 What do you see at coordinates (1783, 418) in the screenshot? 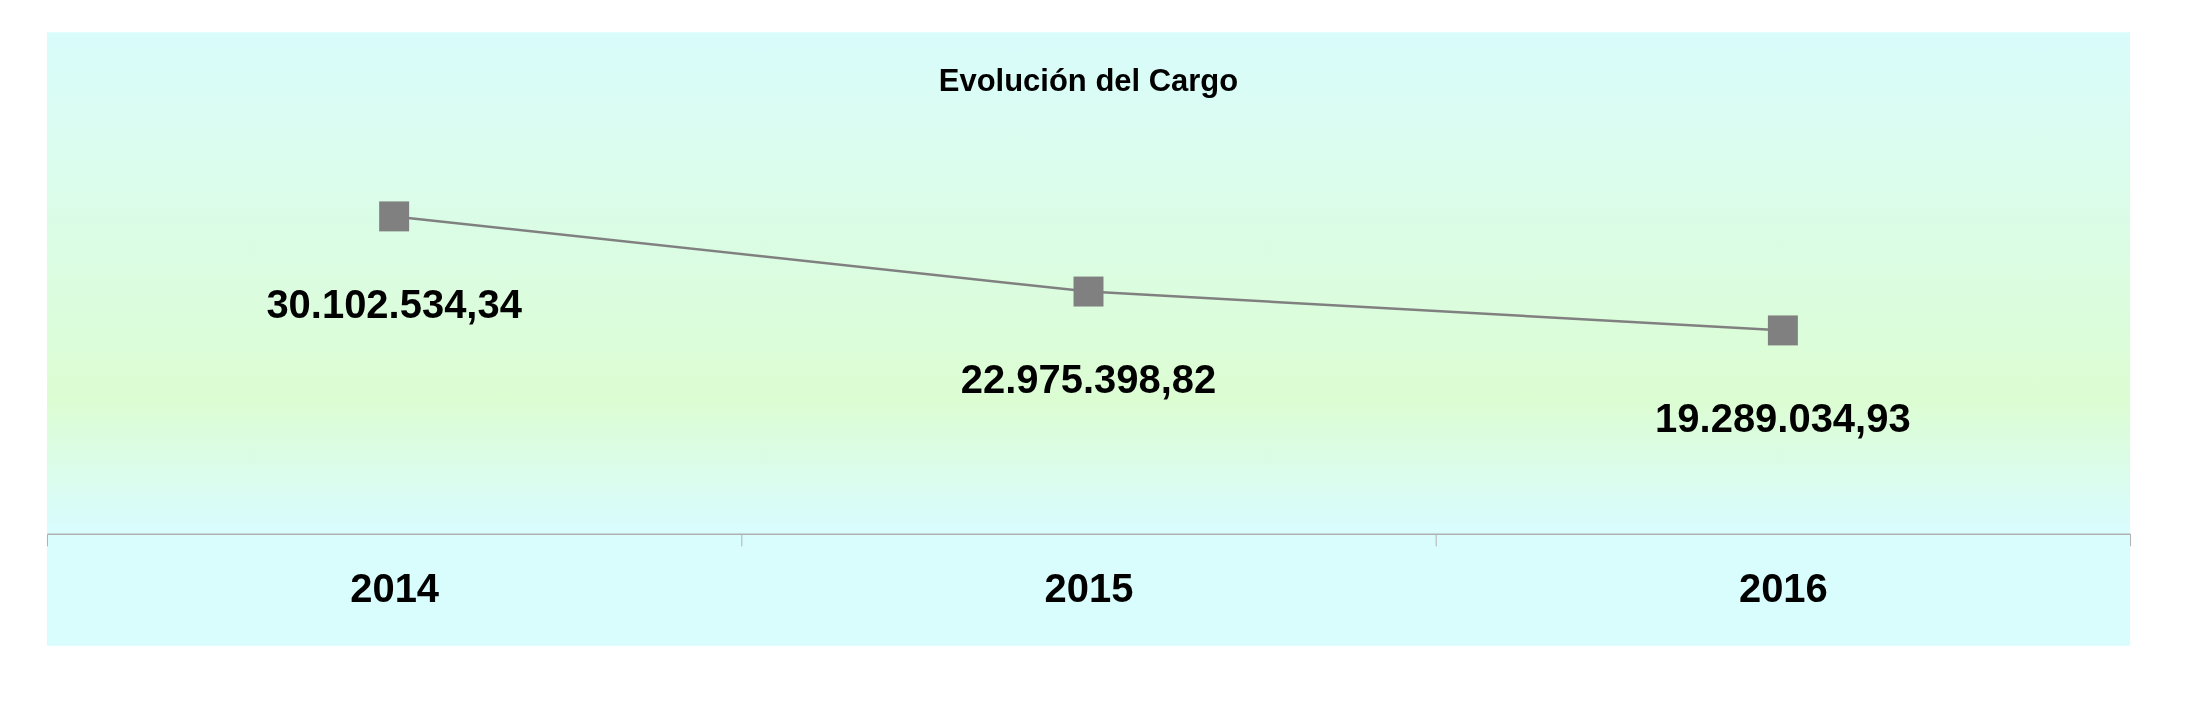
I see `data-label: 19.289.034,93` at bounding box center [1783, 418].